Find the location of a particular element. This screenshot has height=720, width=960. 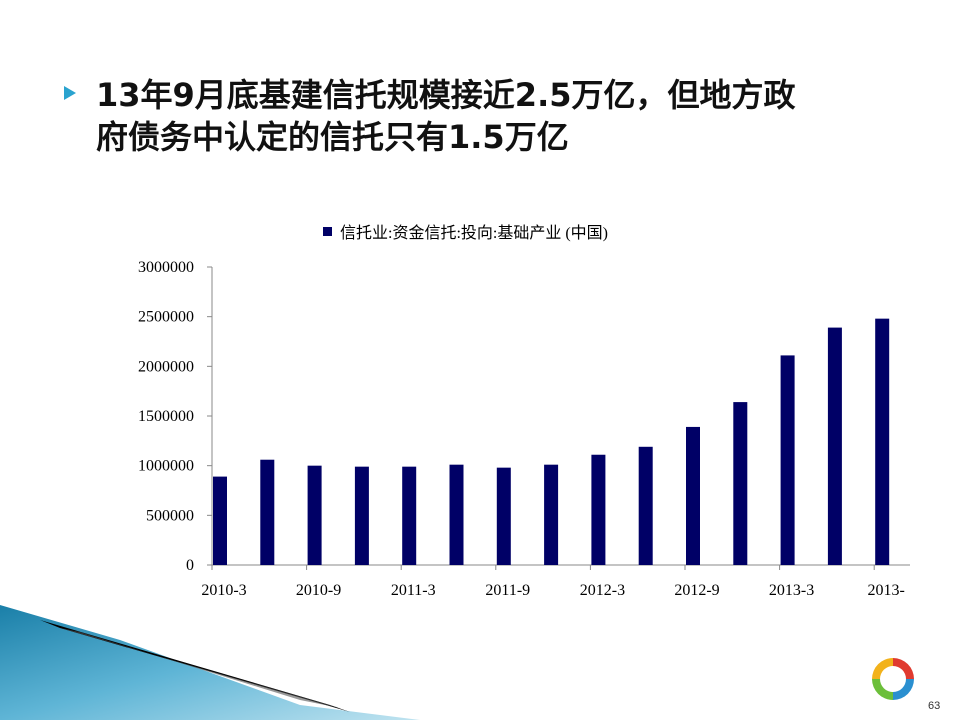

y-tick-label: 2500000 is located at coordinates (166, 317).